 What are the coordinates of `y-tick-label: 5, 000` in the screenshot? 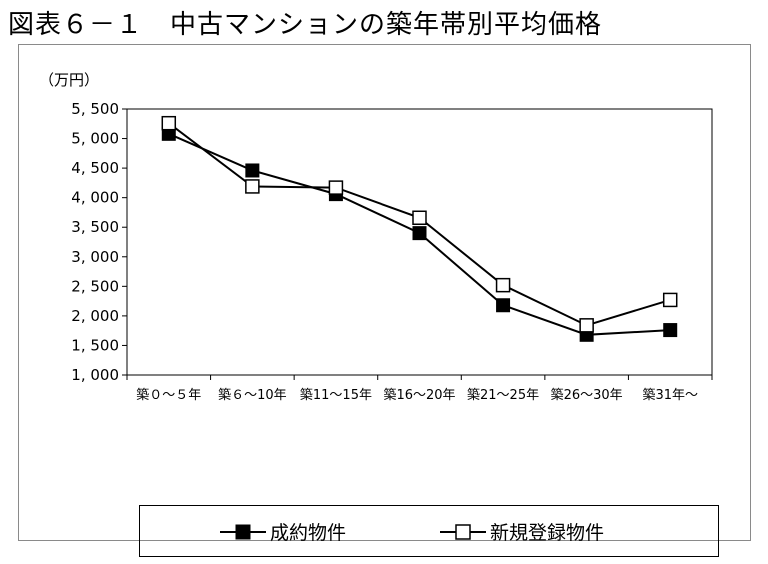 It's located at (95, 139).